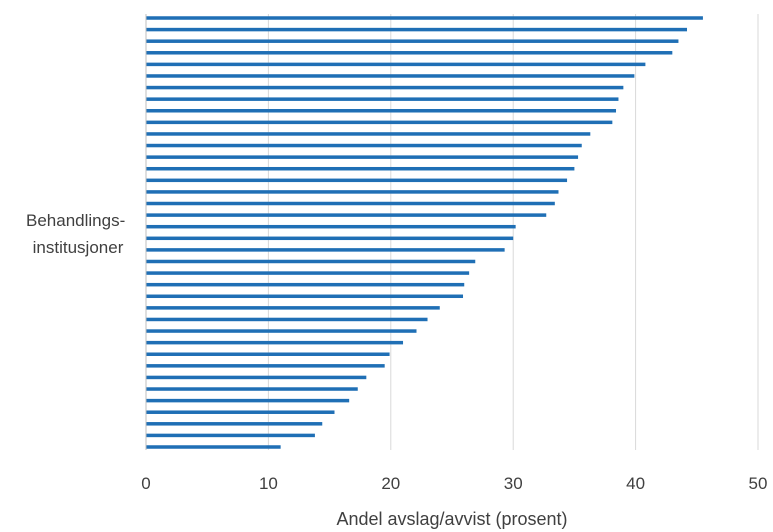  What do you see at coordinates (451, 519) in the screenshot?
I see `x-axis-title: Andel avslag/avvist (prosent)` at bounding box center [451, 519].